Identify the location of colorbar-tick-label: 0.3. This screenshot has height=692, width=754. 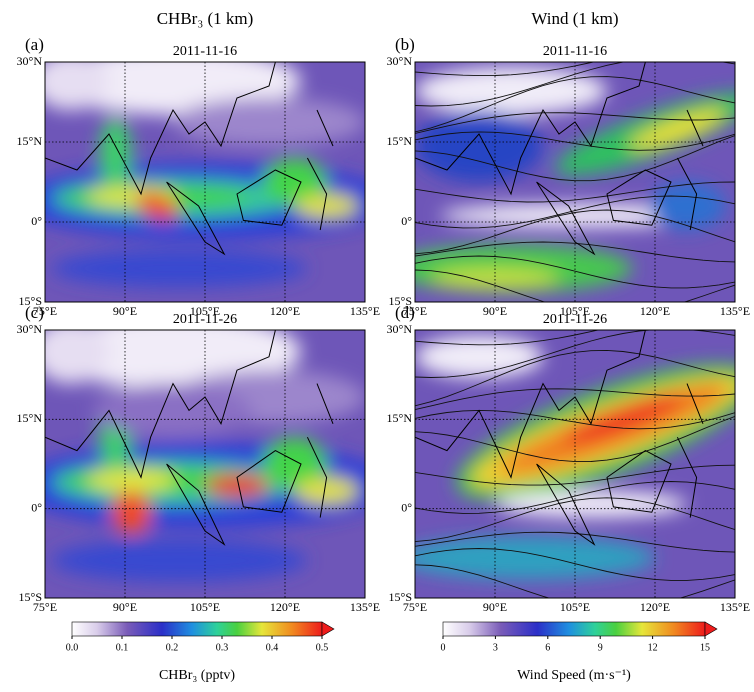
(222, 647).